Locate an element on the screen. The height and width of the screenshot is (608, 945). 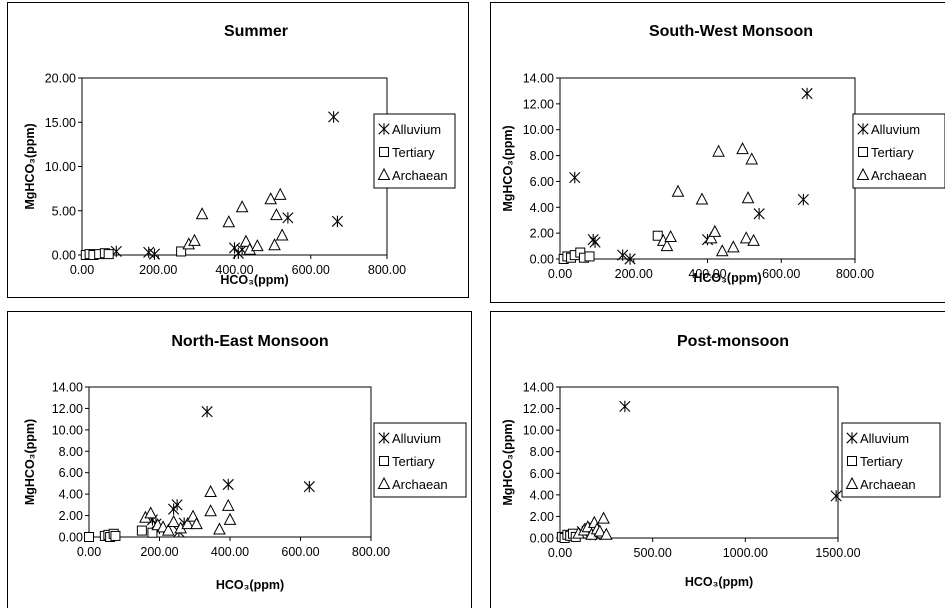
chart-title: Summer is located at coordinates (256, 31).